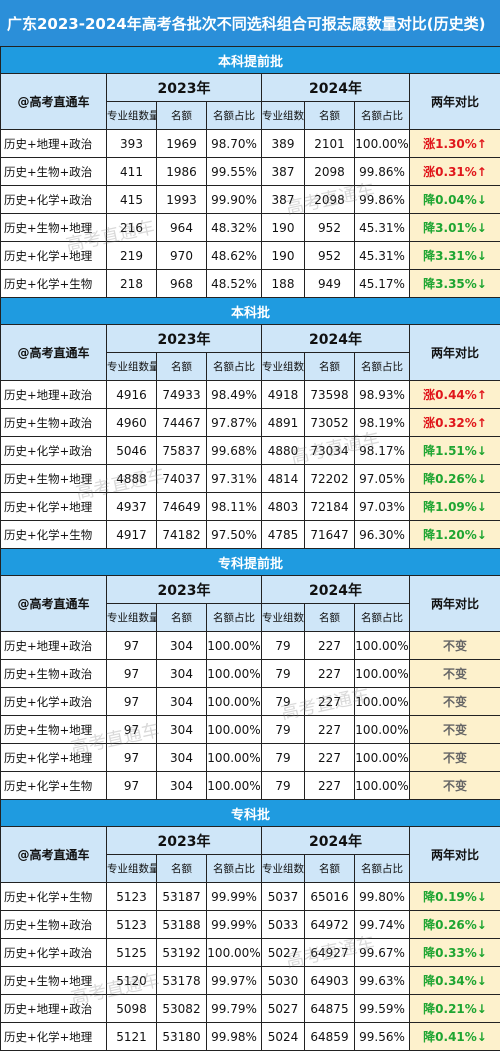  Describe the element at coordinates (132, 228) in the screenshot. I see `groups-2023: 216` at that location.